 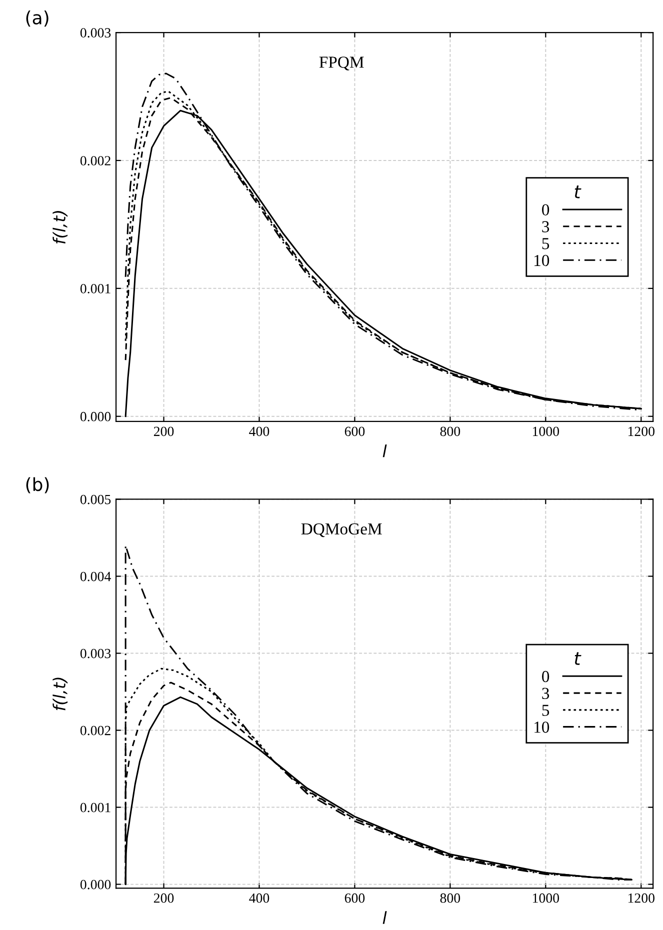 I want to click on chart-title: (a), so click(x=37, y=18).